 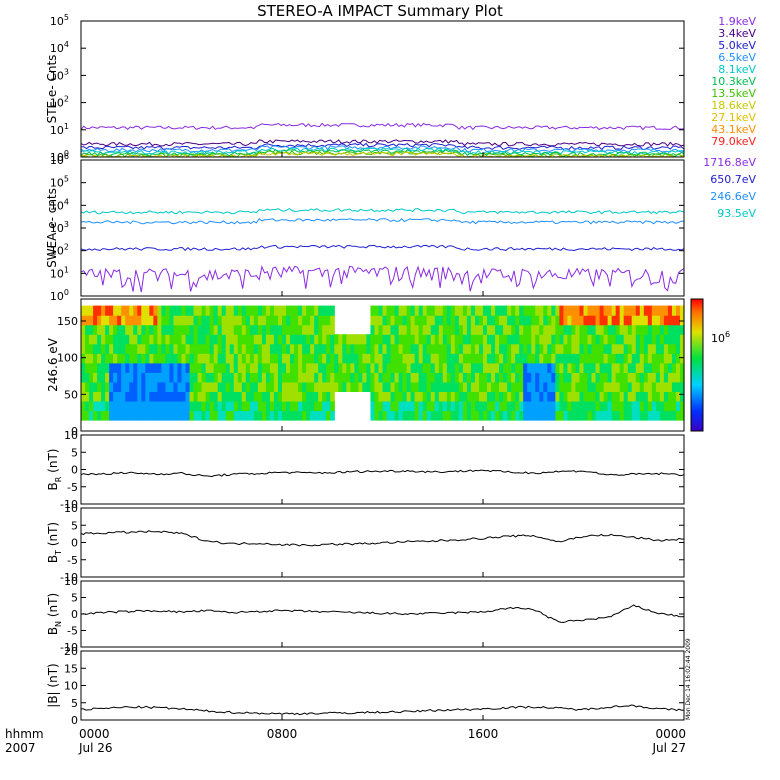 I want to click on x-tick-time: 0000, so click(x=94, y=734).